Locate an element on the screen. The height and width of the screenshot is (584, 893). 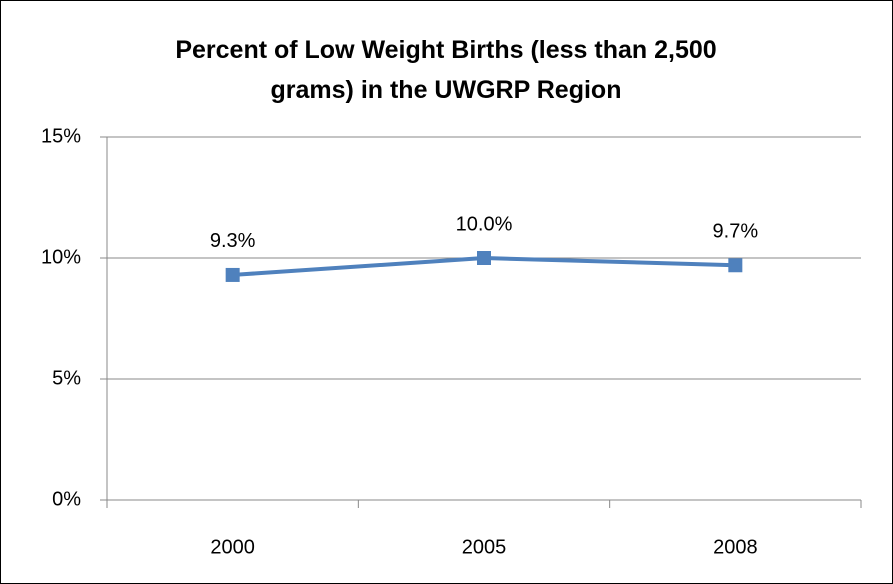
y-tick-label: 5% is located at coordinates (66, 378).